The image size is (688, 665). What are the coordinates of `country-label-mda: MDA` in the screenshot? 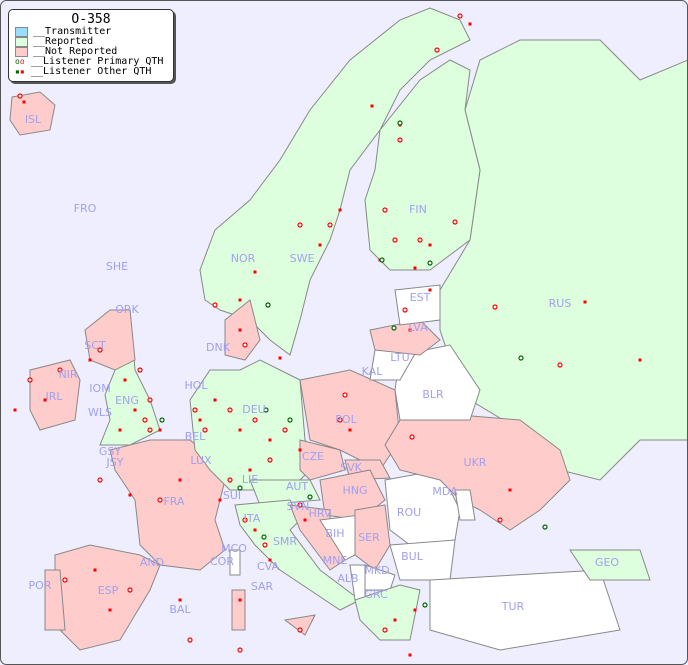 It's located at (445, 491).